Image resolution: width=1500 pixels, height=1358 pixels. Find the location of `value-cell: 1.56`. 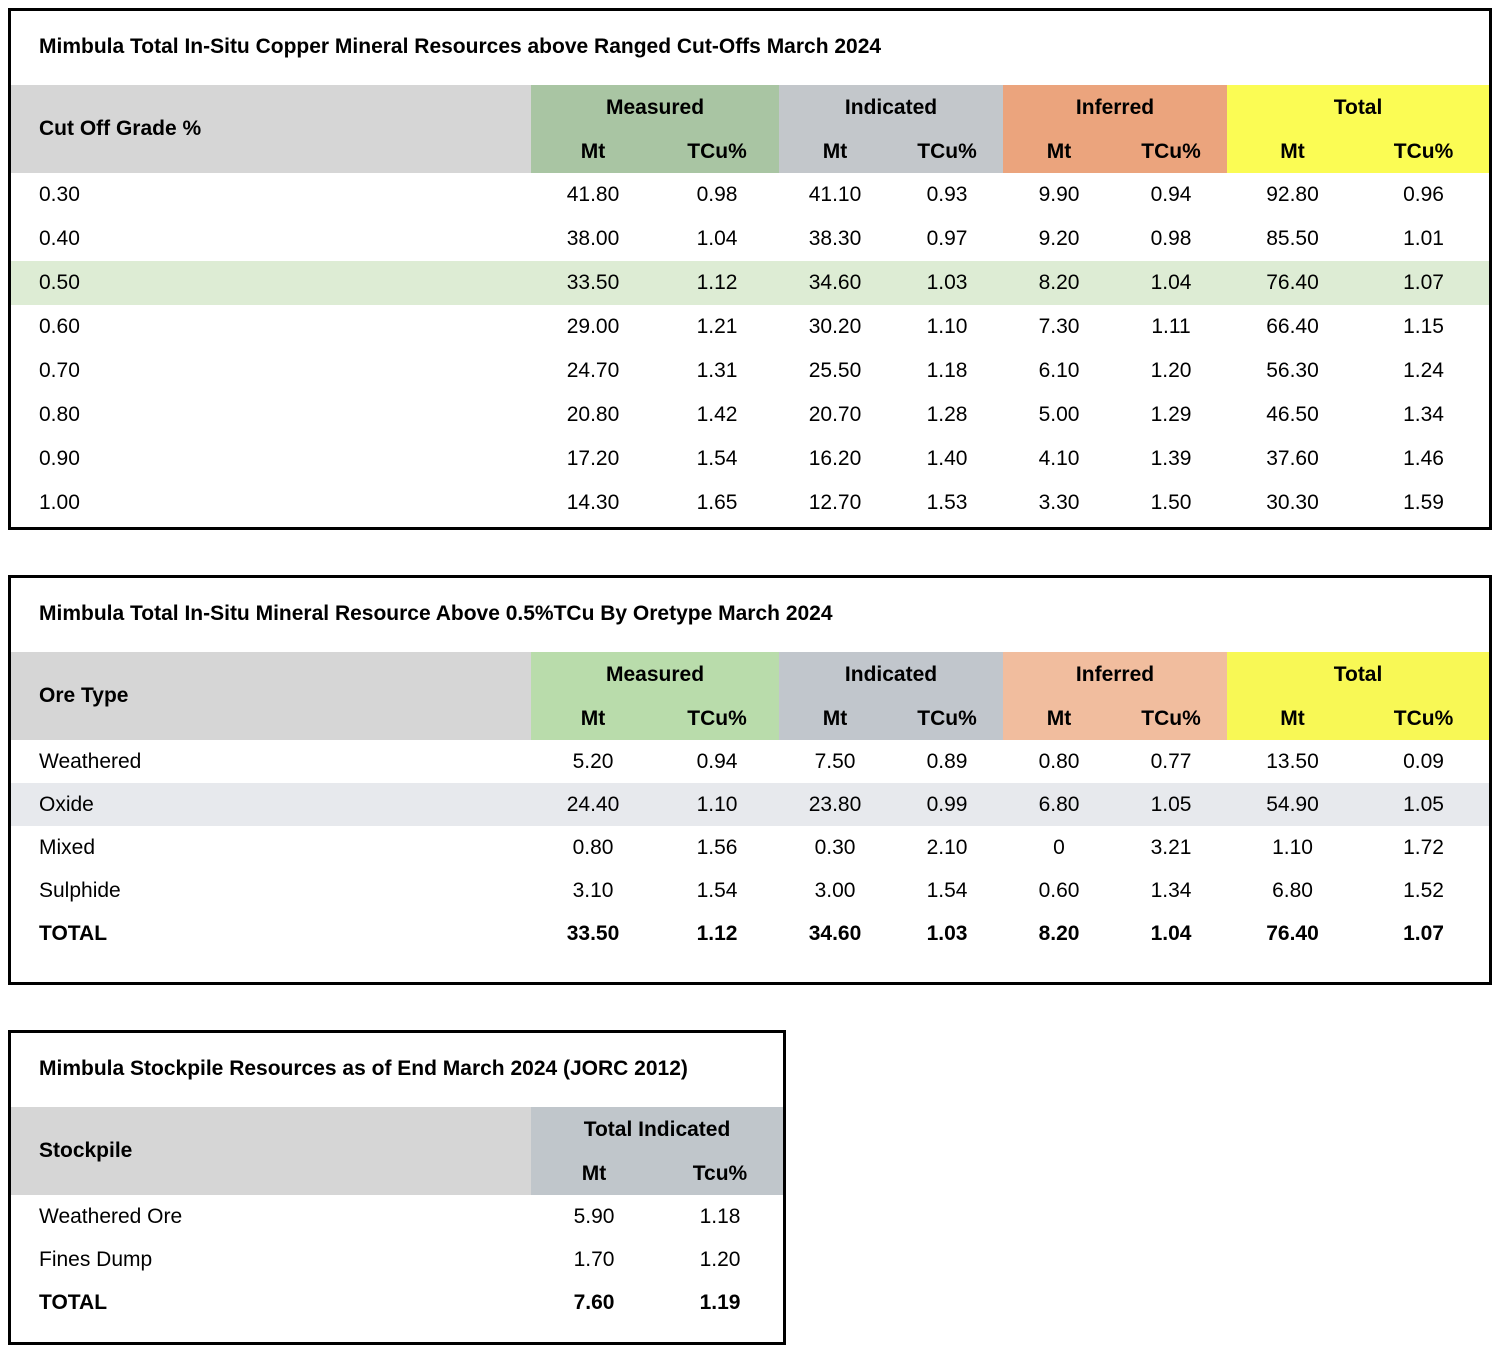

value-cell: 1.56 is located at coordinates (717, 847).